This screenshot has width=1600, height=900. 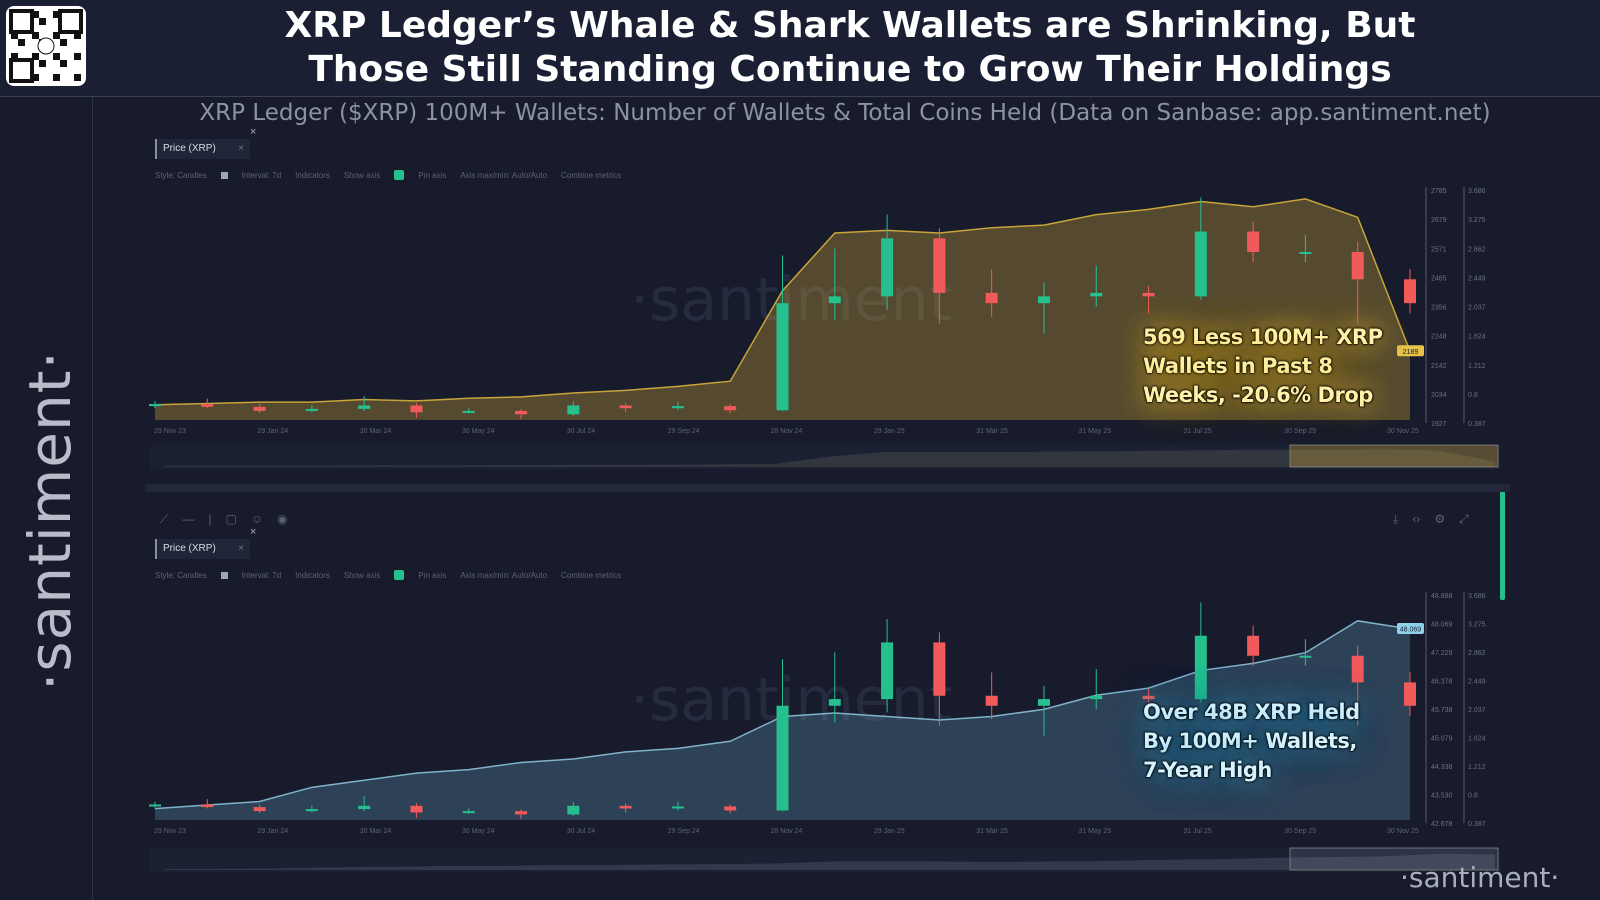 I want to click on qr-logo, so click(x=46, y=46).